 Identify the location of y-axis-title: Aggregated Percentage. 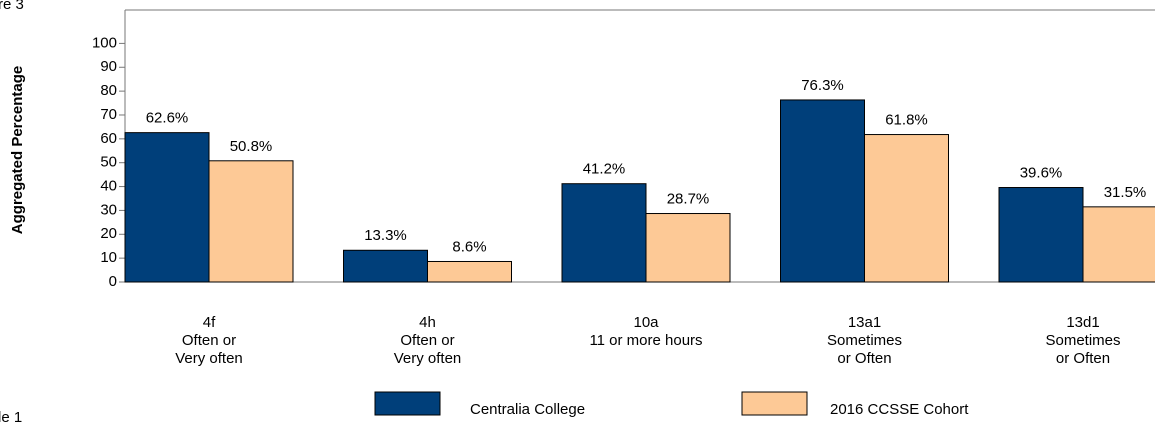
(17, 150).